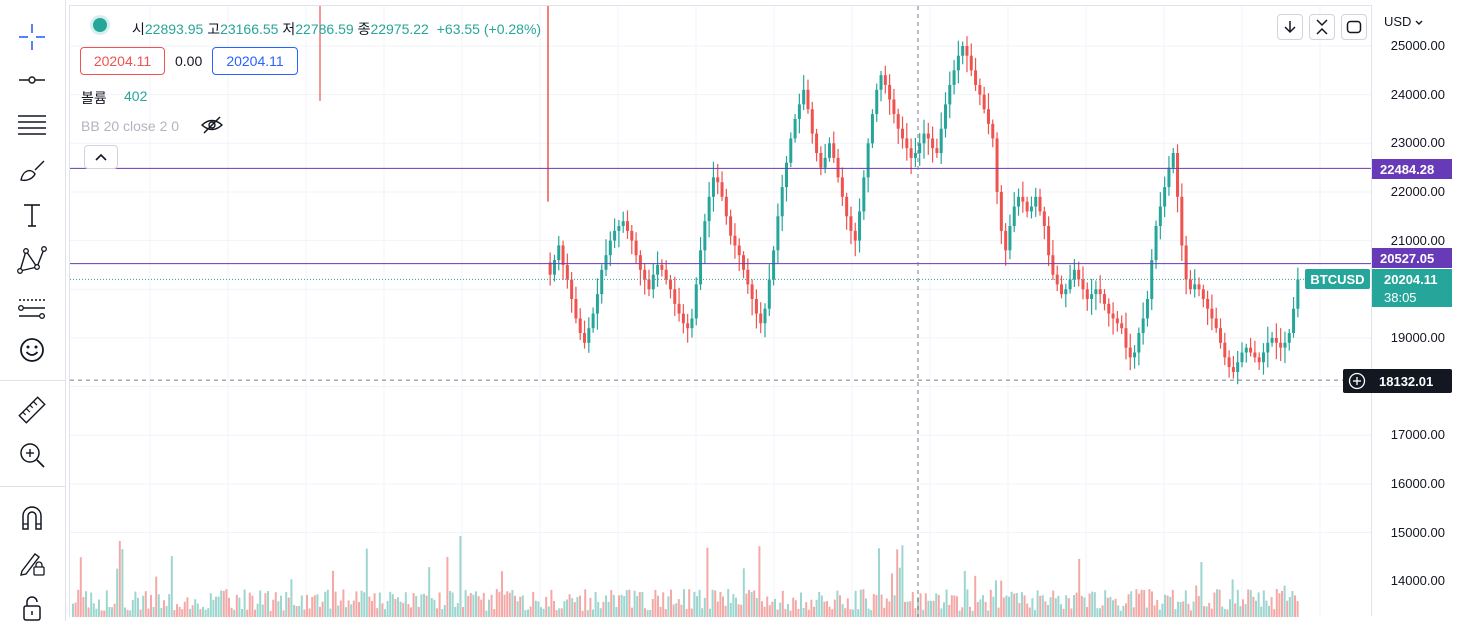 Image resolution: width=1463 pixels, height=626 pixels. I want to click on magnet-icon, so click(32, 518).